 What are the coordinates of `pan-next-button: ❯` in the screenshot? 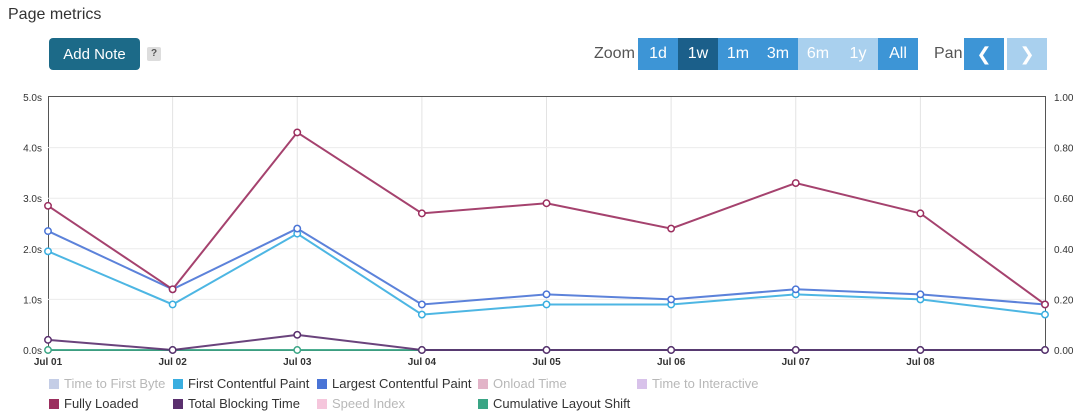 It's located at (1027, 54).